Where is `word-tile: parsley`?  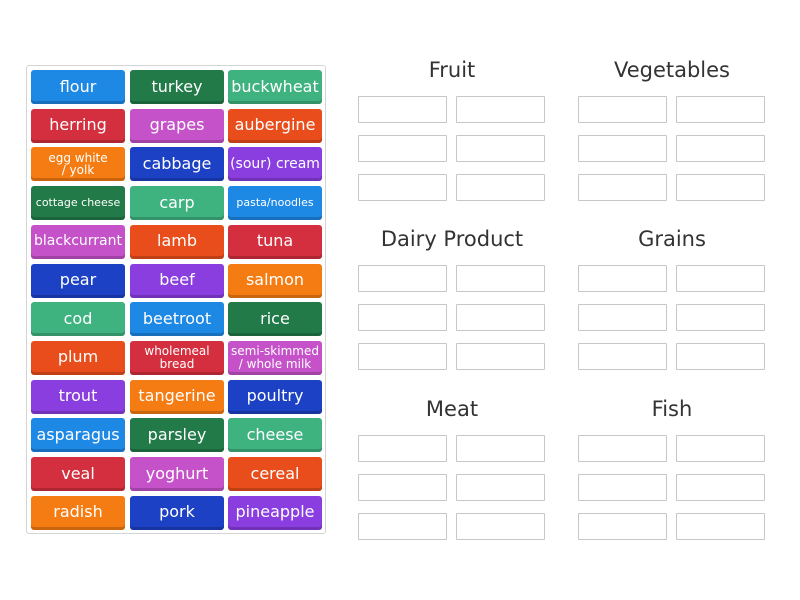 word-tile: parsley is located at coordinates (177, 435).